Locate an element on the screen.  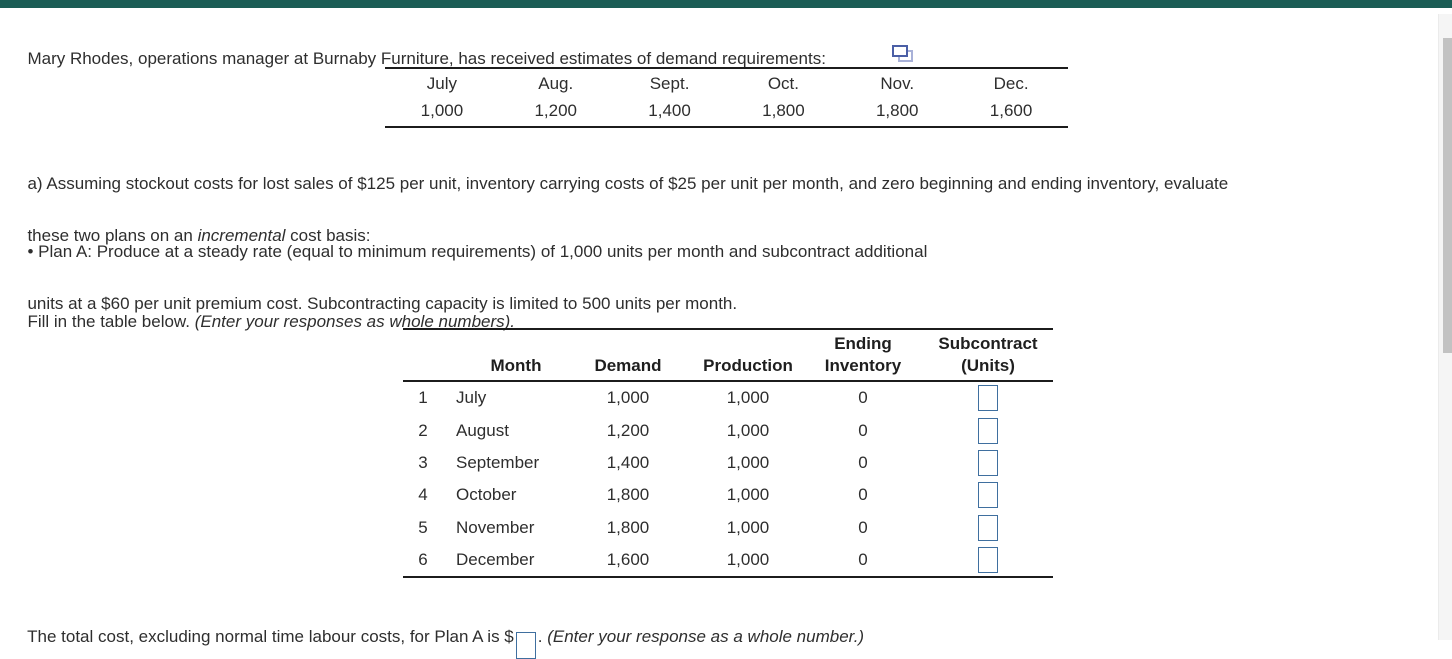
table-row: 6 December 1,600 1,000 0 is located at coordinates (728, 560).